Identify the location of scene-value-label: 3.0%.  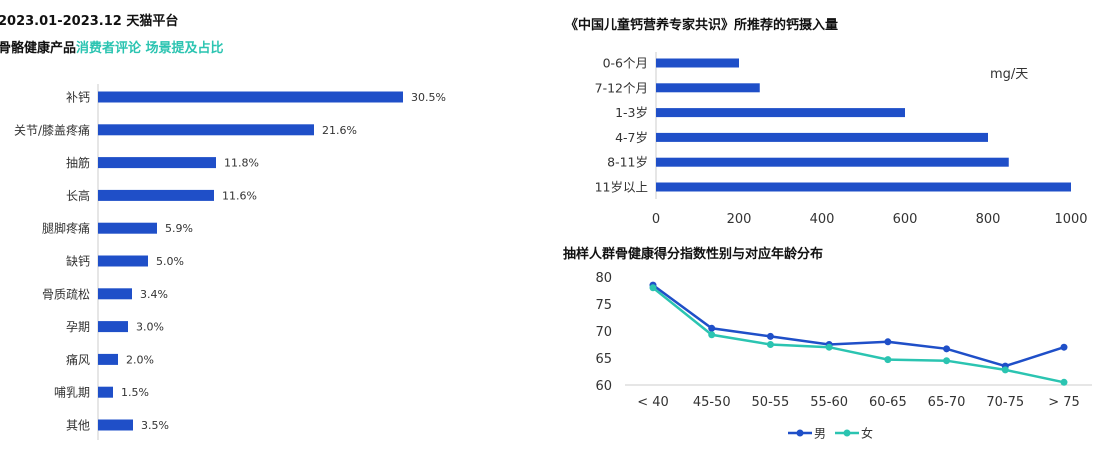
(150, 327).